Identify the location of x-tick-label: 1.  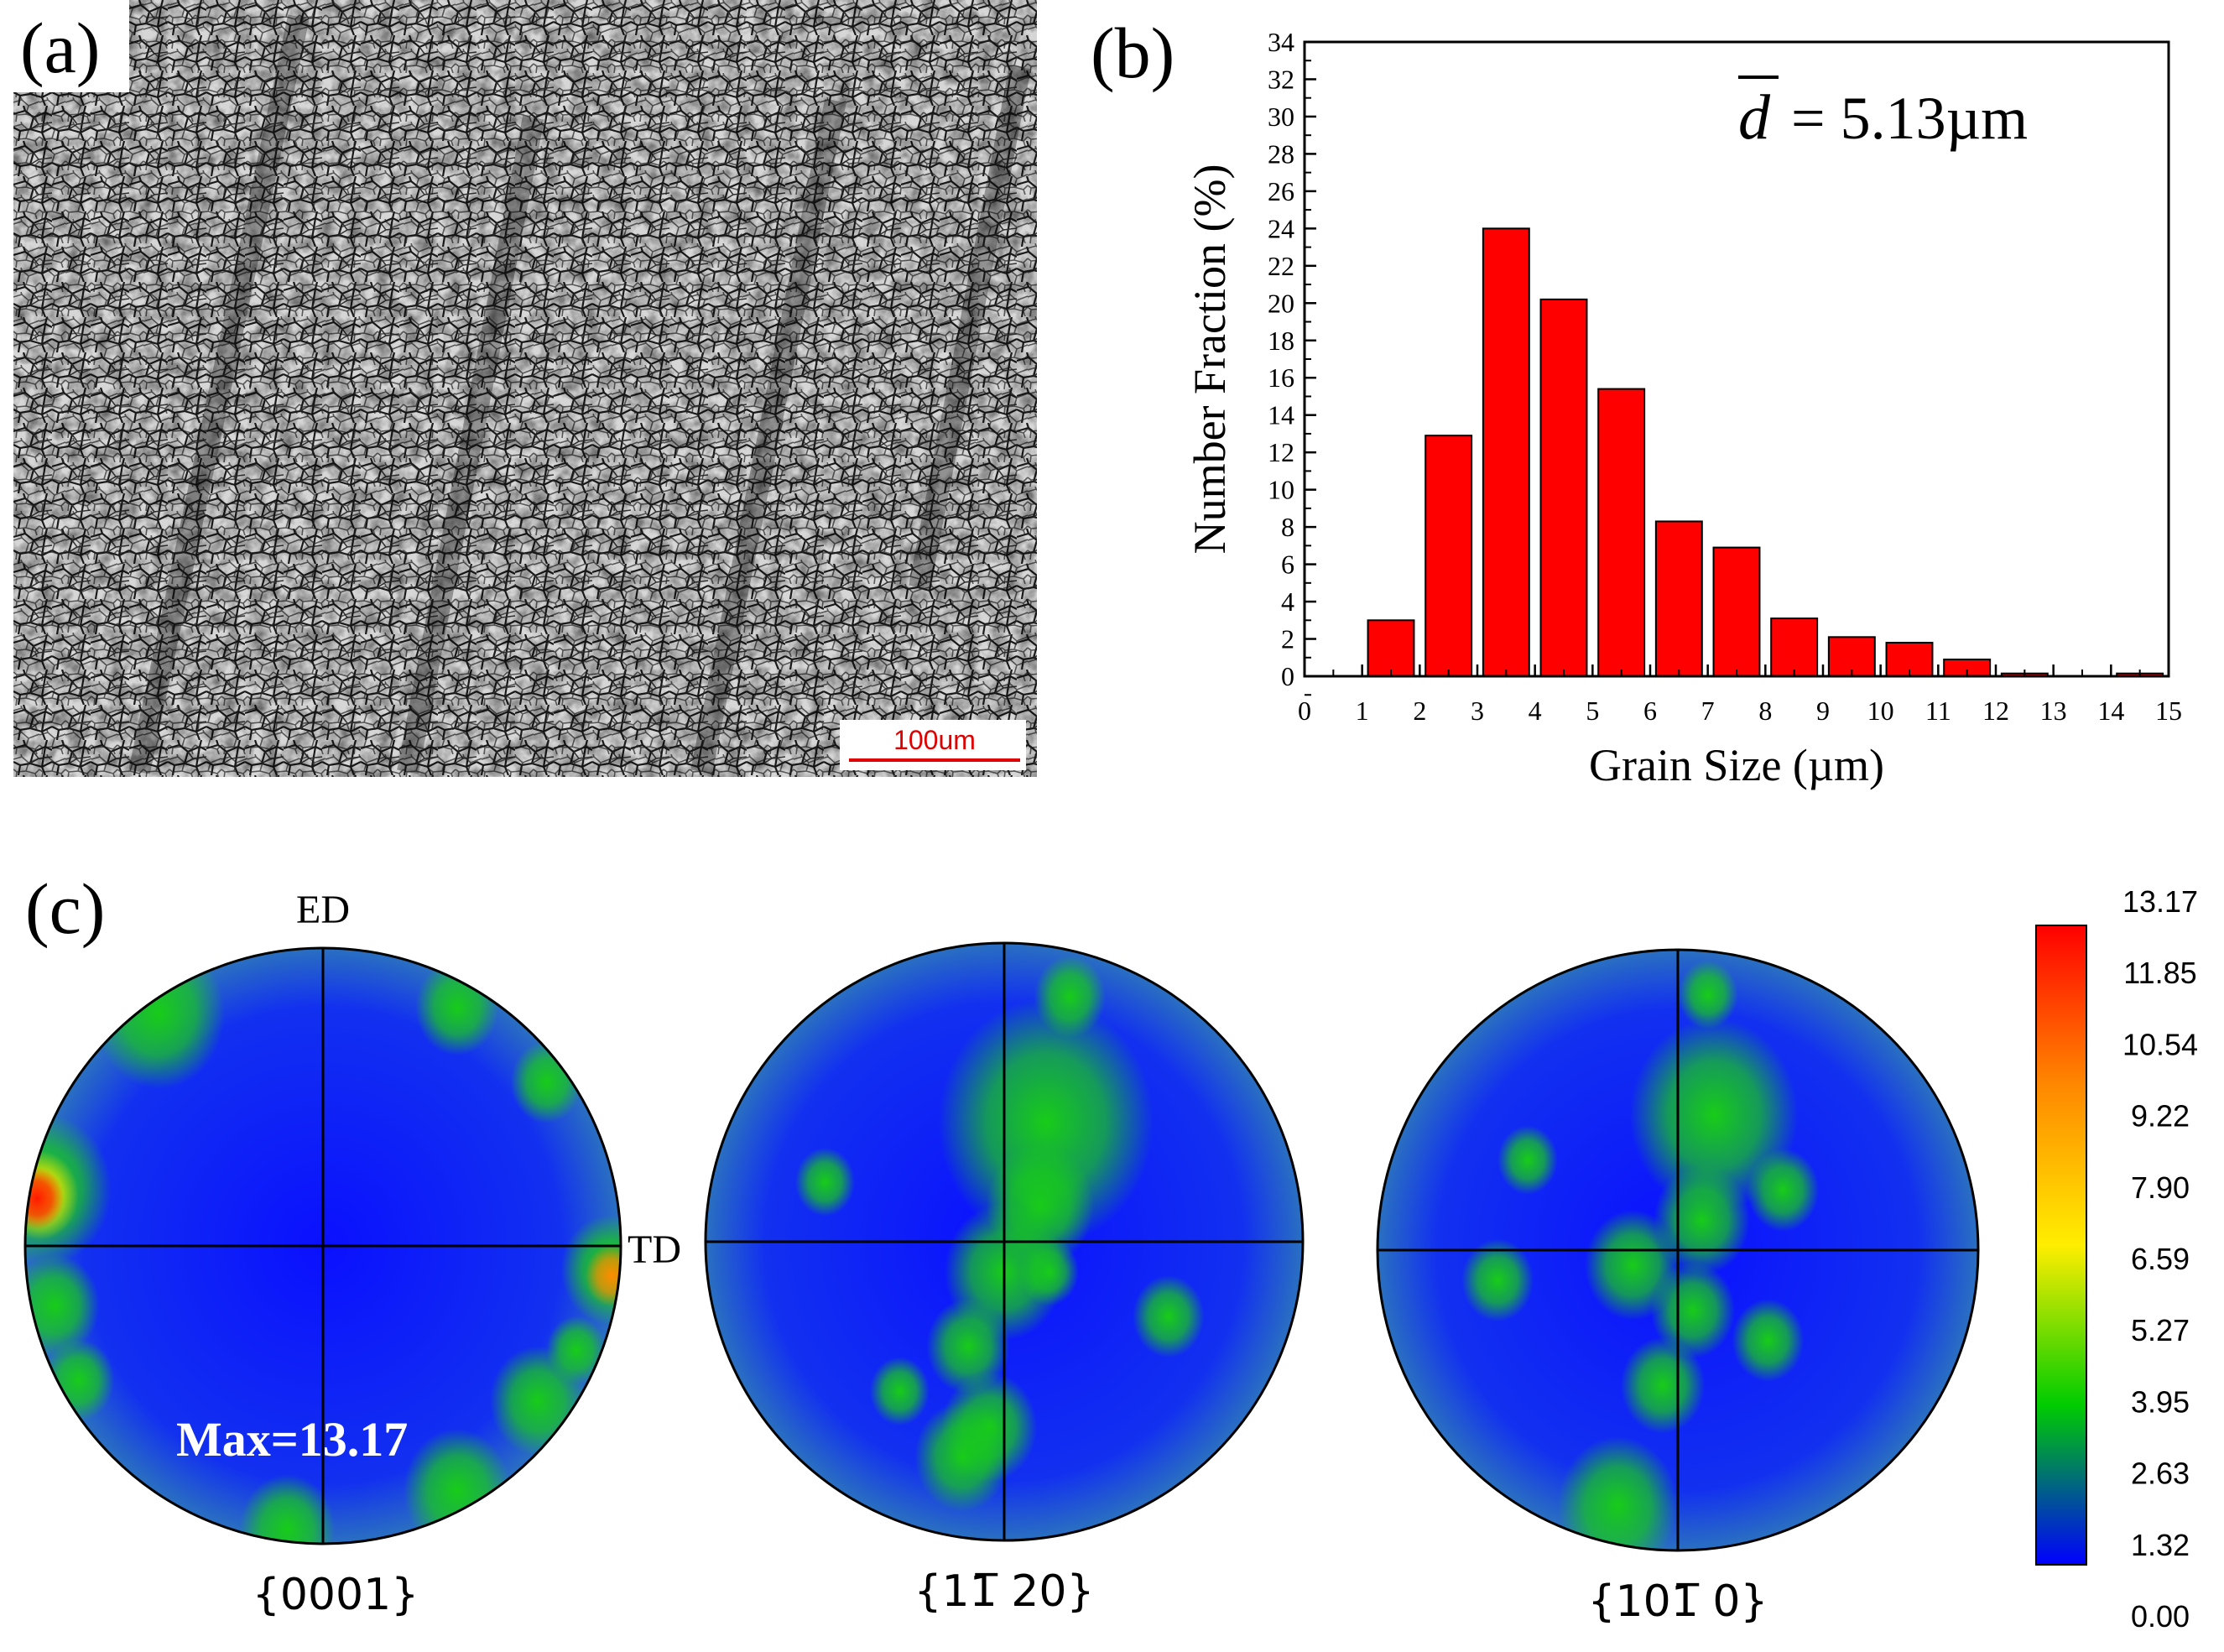
(1362, 711).